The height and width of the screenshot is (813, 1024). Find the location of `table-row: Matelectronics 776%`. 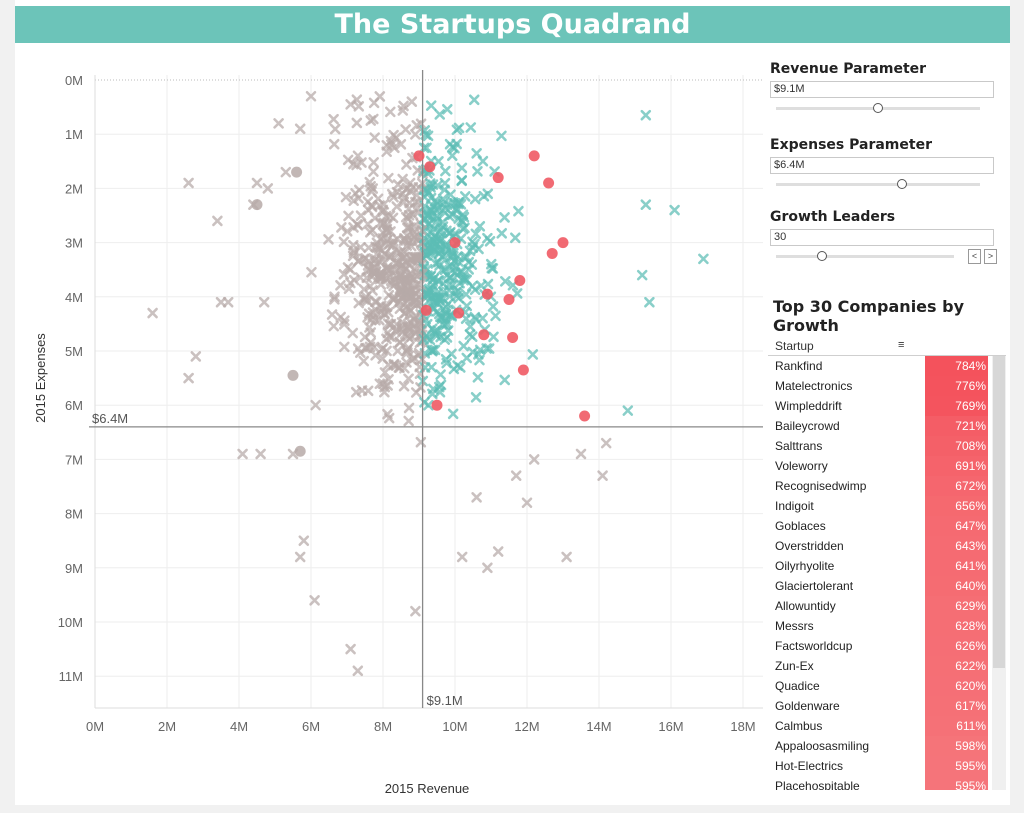

table-row: Matelectronics 776% is located at coordinates (887, 386).